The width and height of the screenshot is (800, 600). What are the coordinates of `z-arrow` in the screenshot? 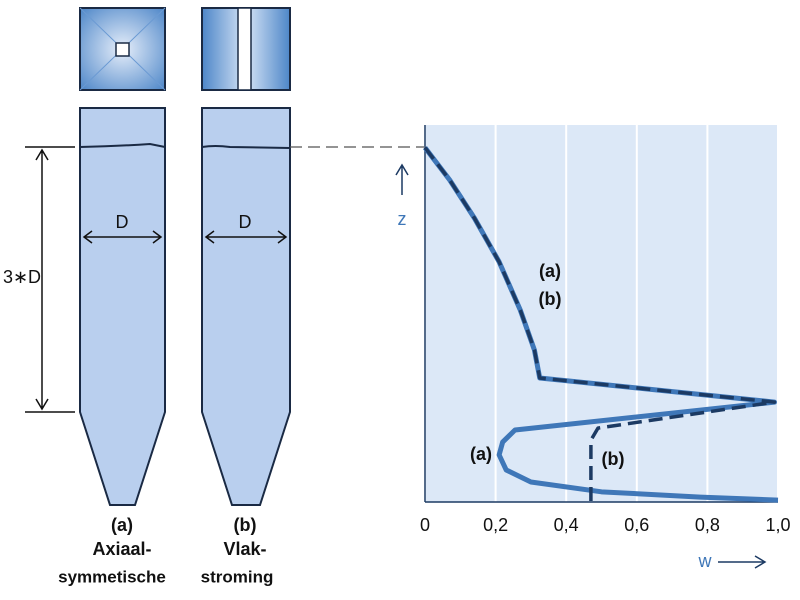 It's located at (402, 179).